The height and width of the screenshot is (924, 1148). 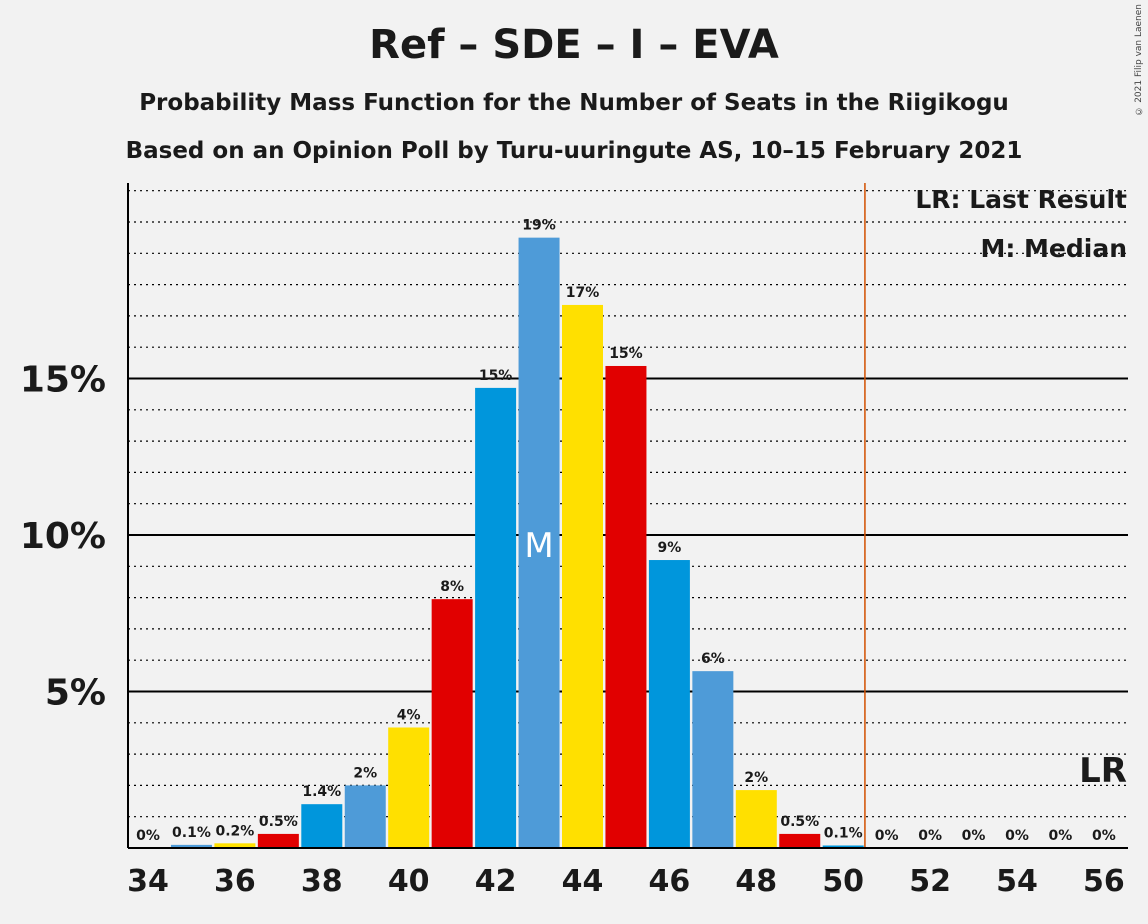 I want to click on chart-title: Ref – SDE – I – EVA, so click(x=574, y=45).